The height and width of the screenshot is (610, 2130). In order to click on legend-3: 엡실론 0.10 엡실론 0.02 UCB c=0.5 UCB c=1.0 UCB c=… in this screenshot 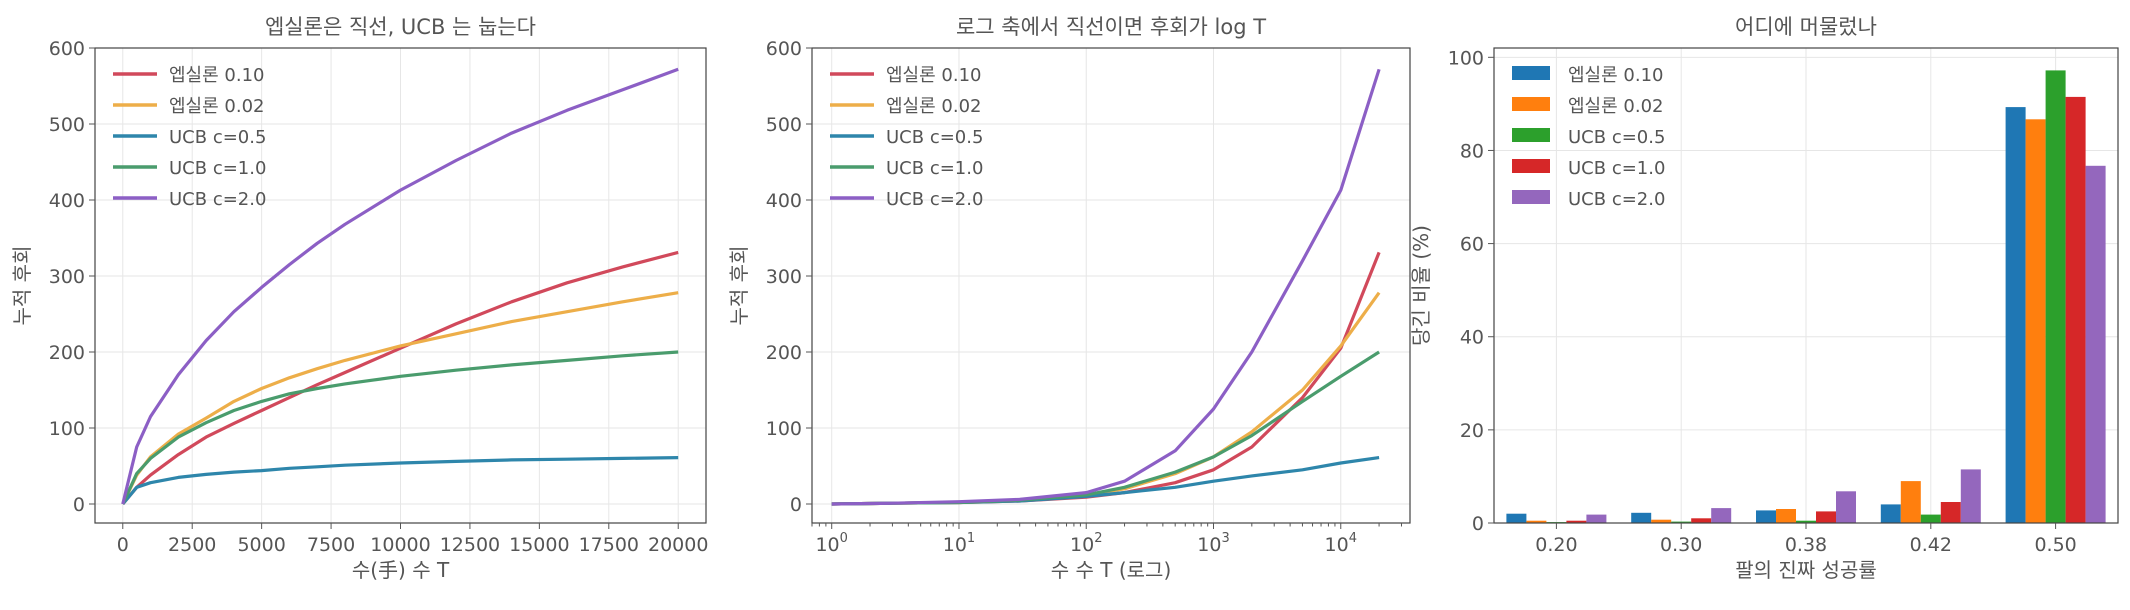, I will do `click(1588, 137)`.